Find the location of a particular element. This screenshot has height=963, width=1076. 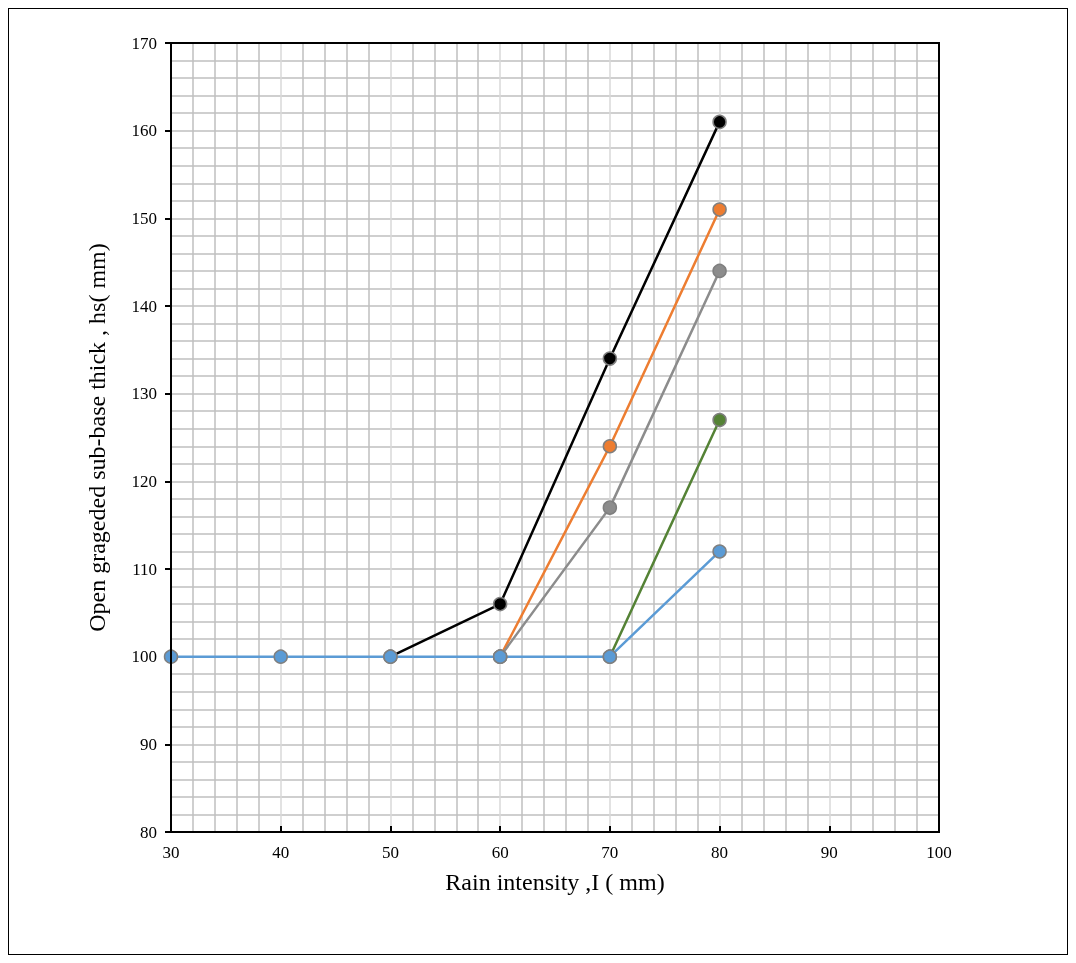

x-tick-label: 50 is located at coordinates (390, 852).